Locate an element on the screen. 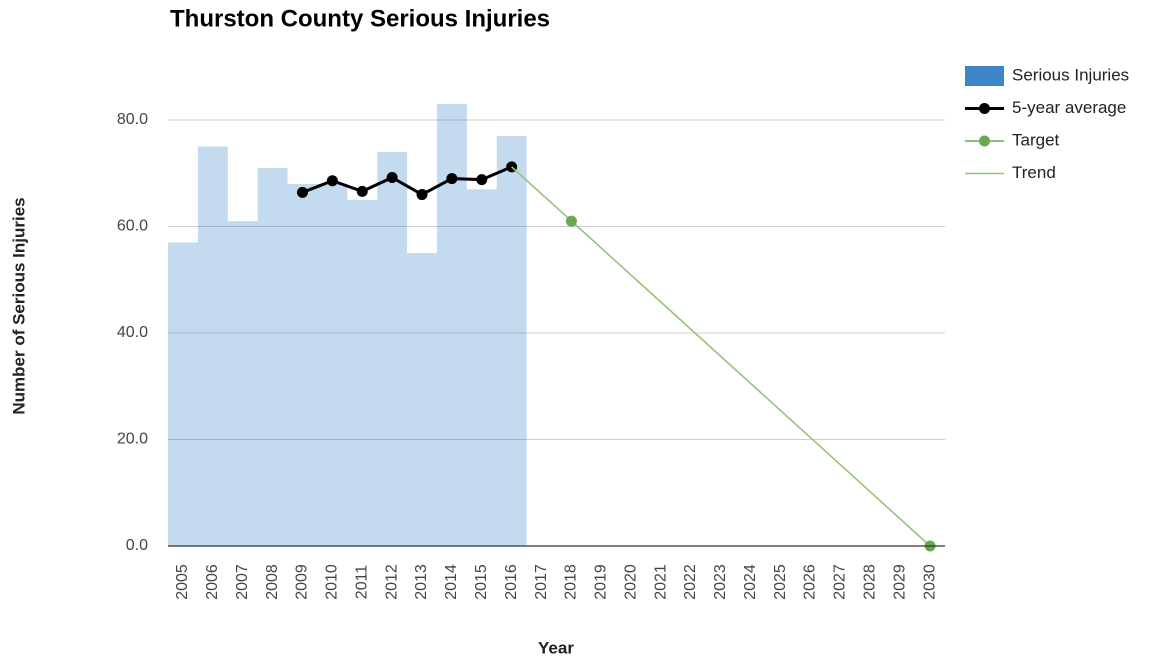  x-tick-label: 2026 is located at coordinates (810, 582).